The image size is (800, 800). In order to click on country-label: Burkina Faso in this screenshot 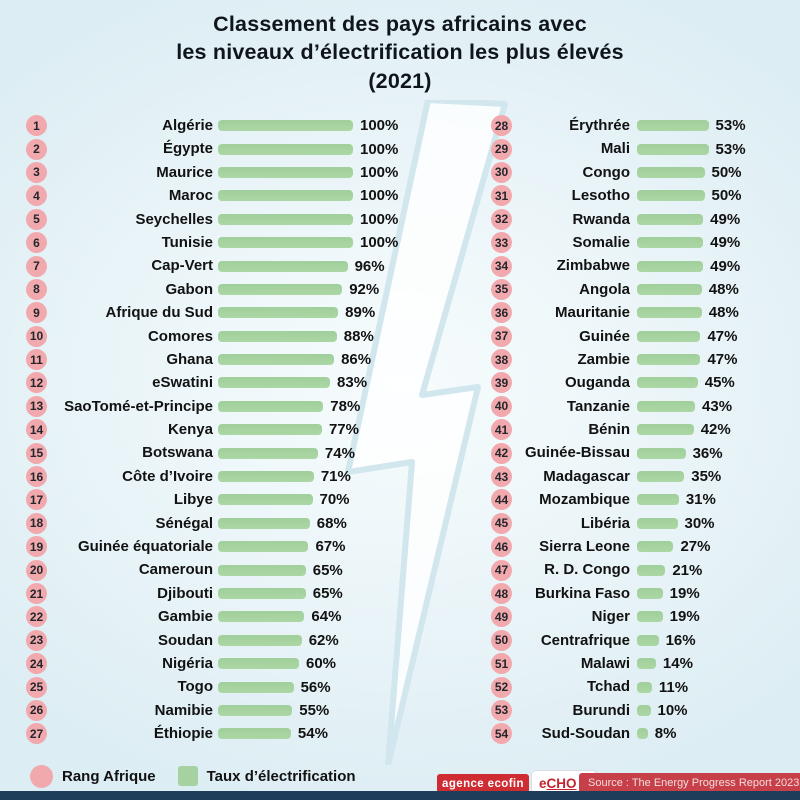, I will do `click(582, 593)`.